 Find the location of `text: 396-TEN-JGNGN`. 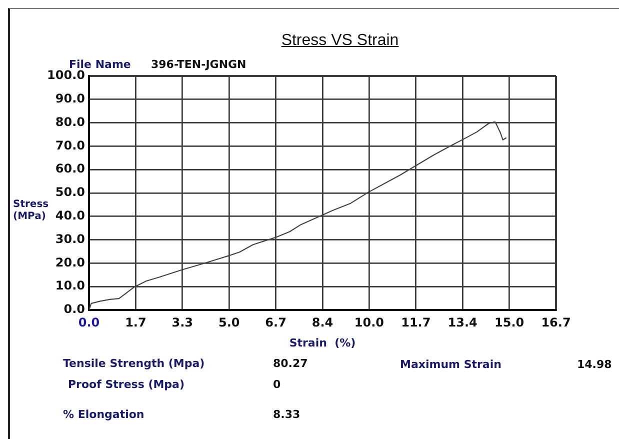

text: 396-TEN-JGNGN is located at coordinates (198, 65).